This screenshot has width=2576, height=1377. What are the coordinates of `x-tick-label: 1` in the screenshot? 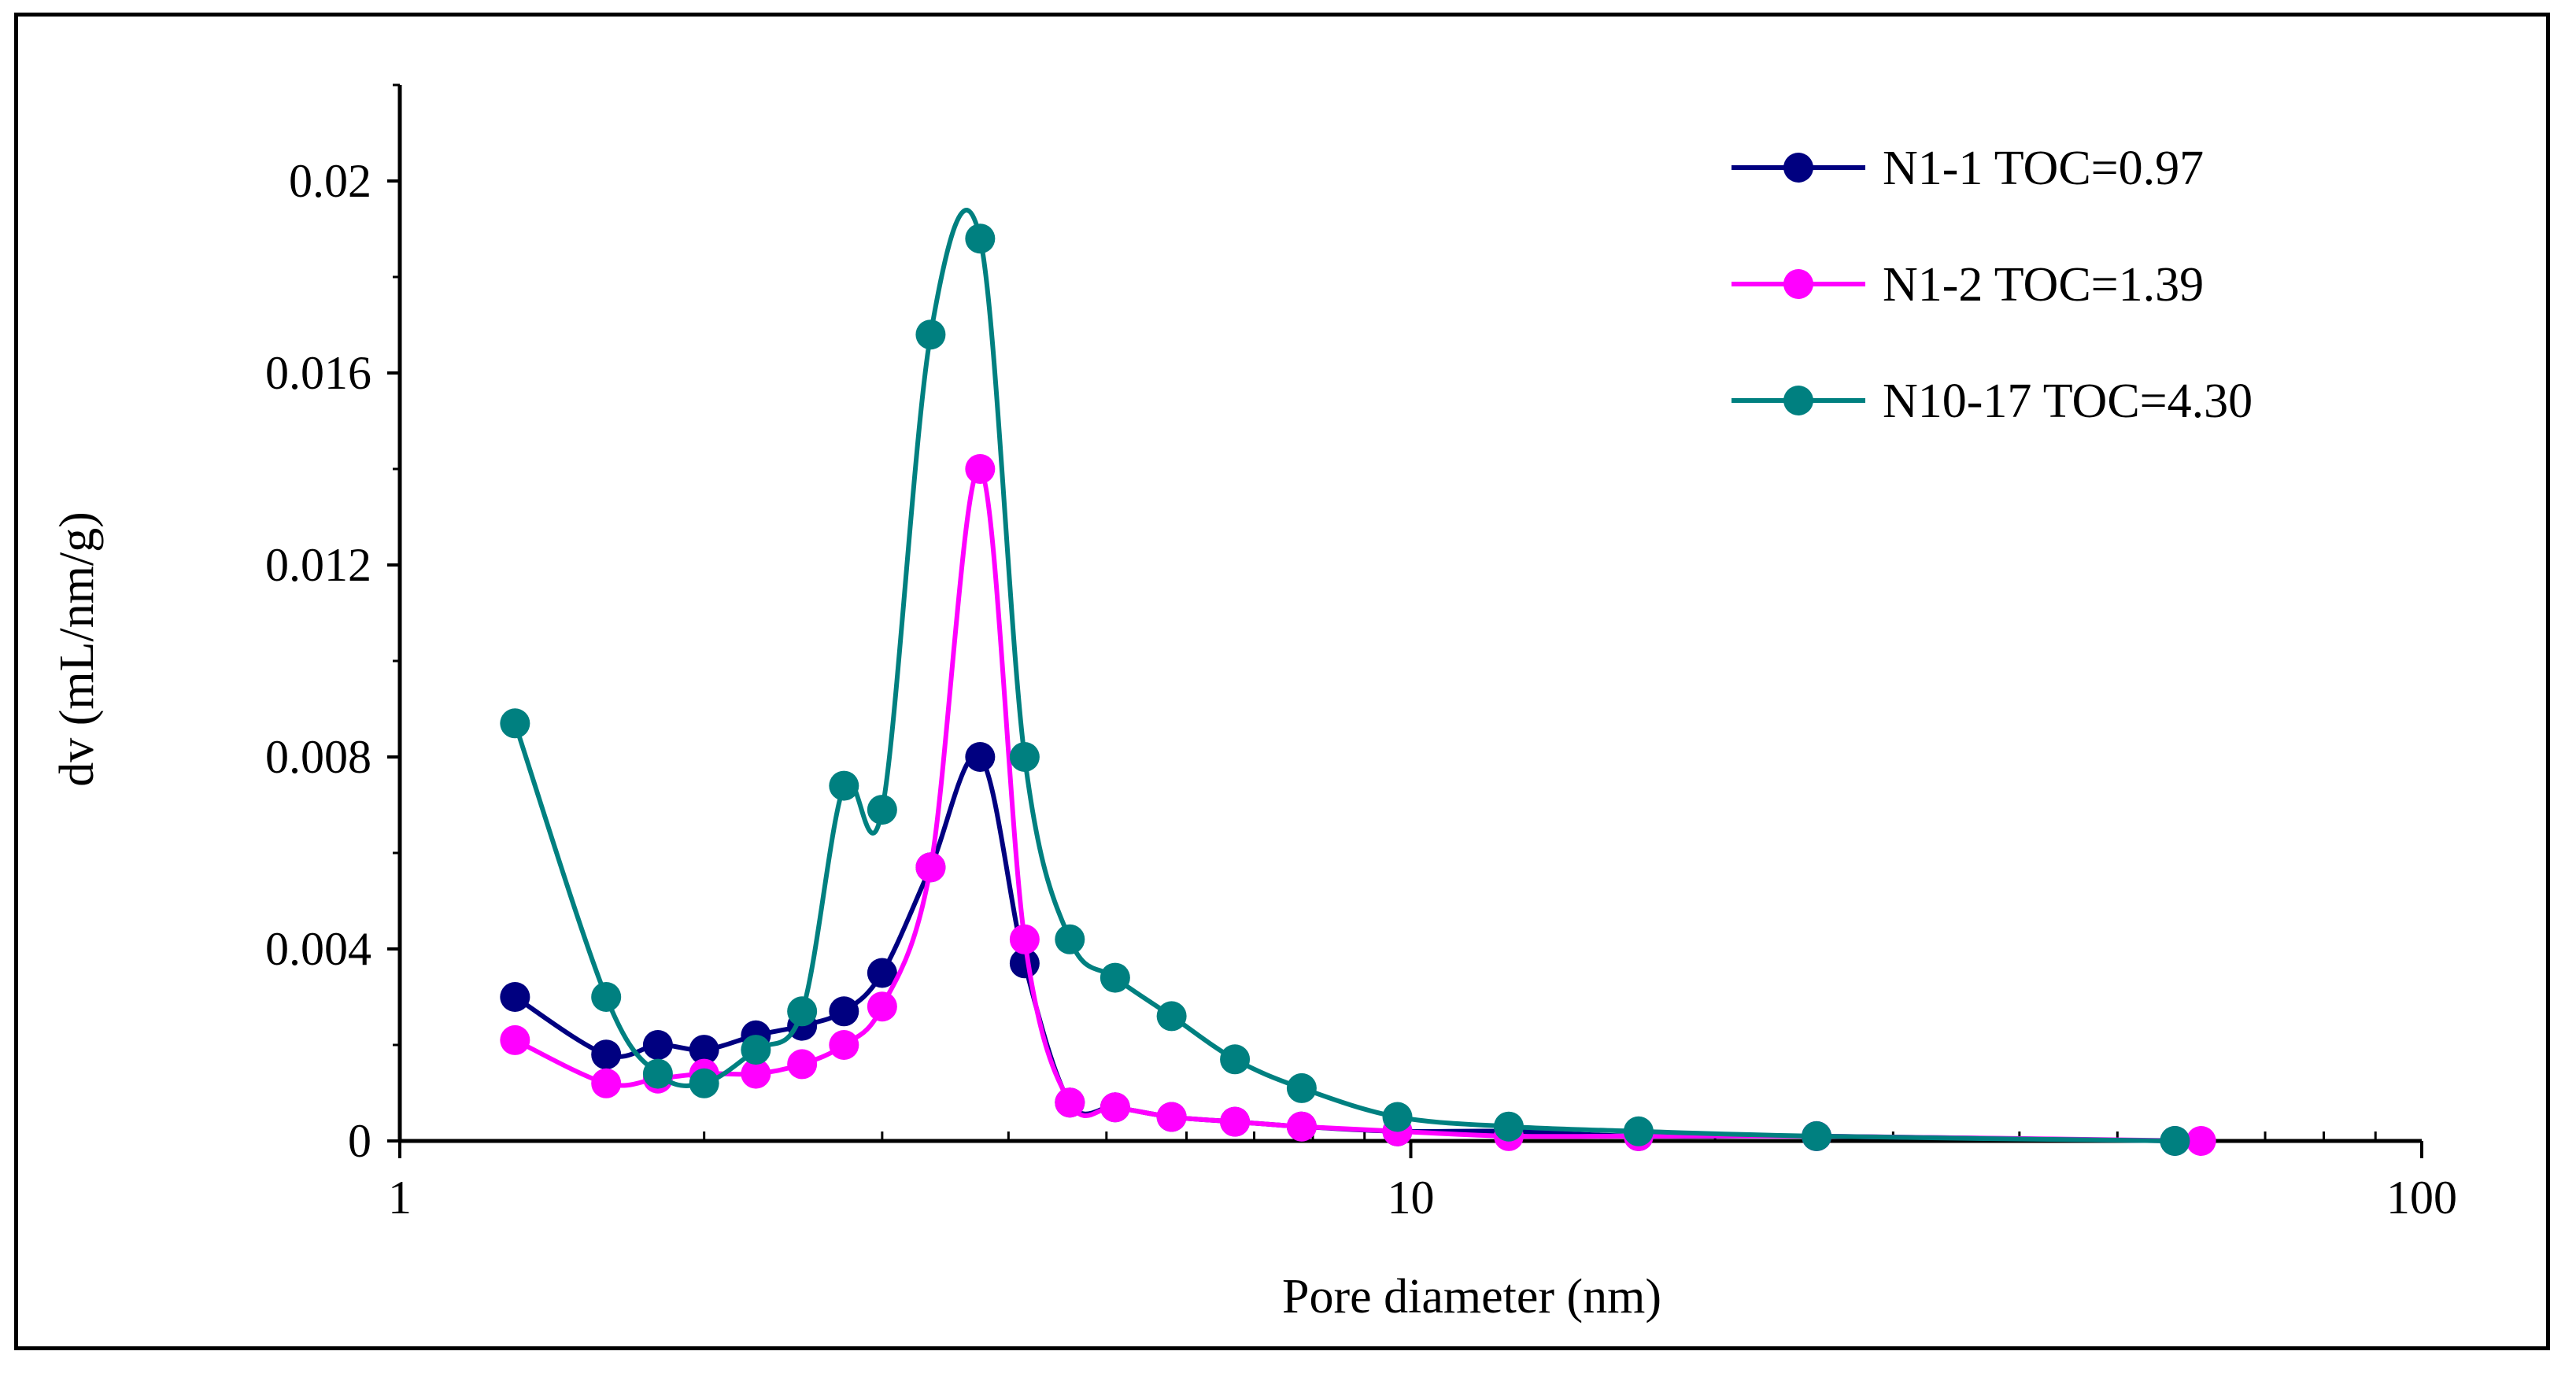 It's located at (400, 1198).